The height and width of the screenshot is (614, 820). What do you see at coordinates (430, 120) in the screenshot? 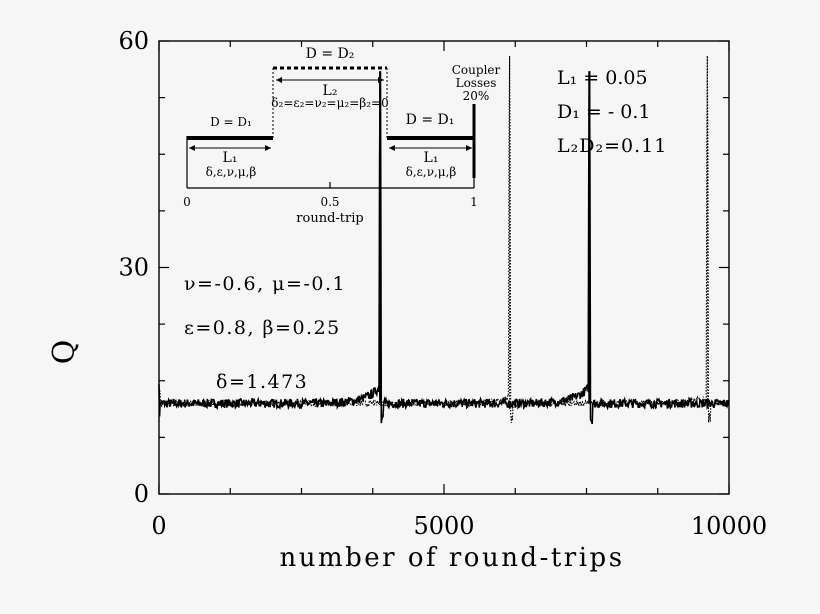
I see `label-d1-right: D = D₁` at bounding box center [430, 120].